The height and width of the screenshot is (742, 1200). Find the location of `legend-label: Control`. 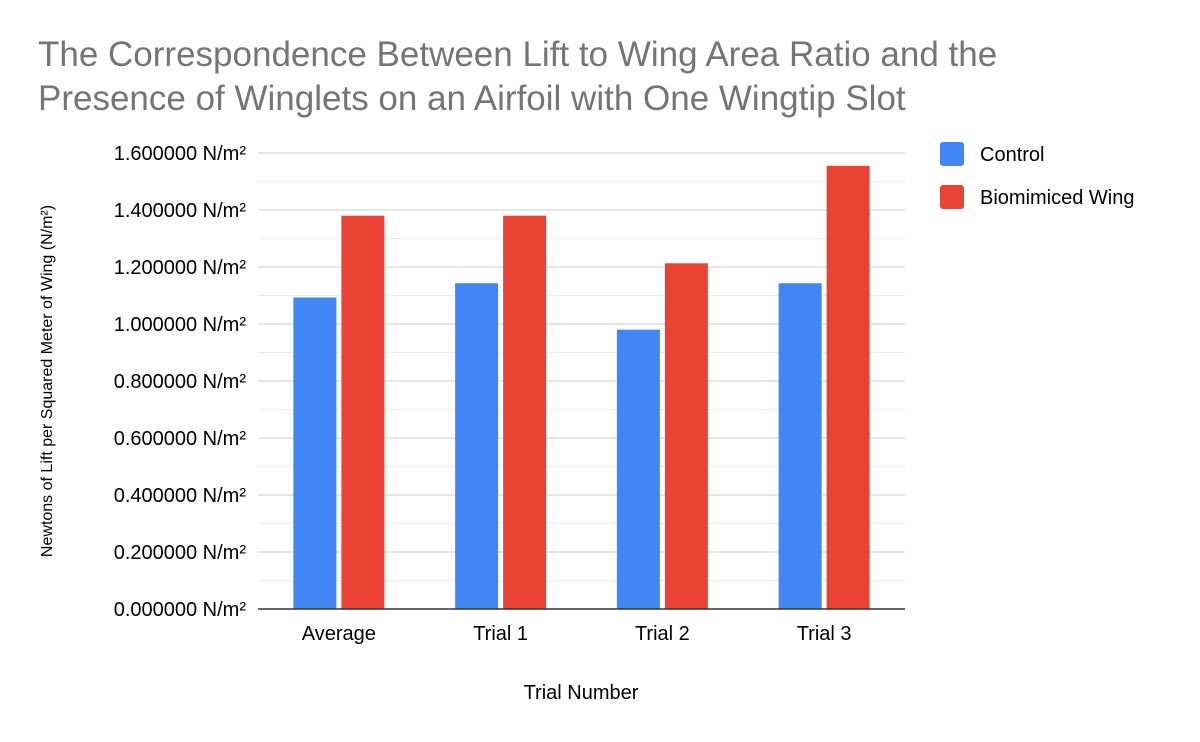

legend-label: Control is located at coordinates (1012, 155).